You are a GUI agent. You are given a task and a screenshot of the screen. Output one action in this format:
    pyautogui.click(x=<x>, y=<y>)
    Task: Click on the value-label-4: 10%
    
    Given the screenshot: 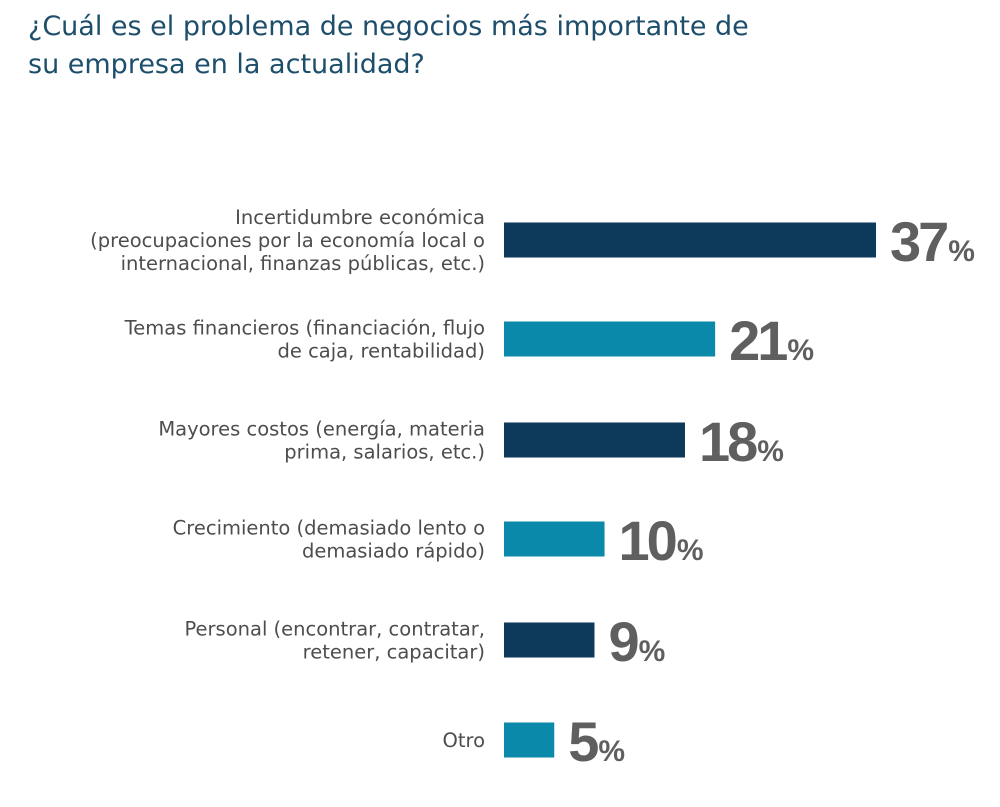 What is the action you would take?
    pyautogui.click(x=661, y=540)
    